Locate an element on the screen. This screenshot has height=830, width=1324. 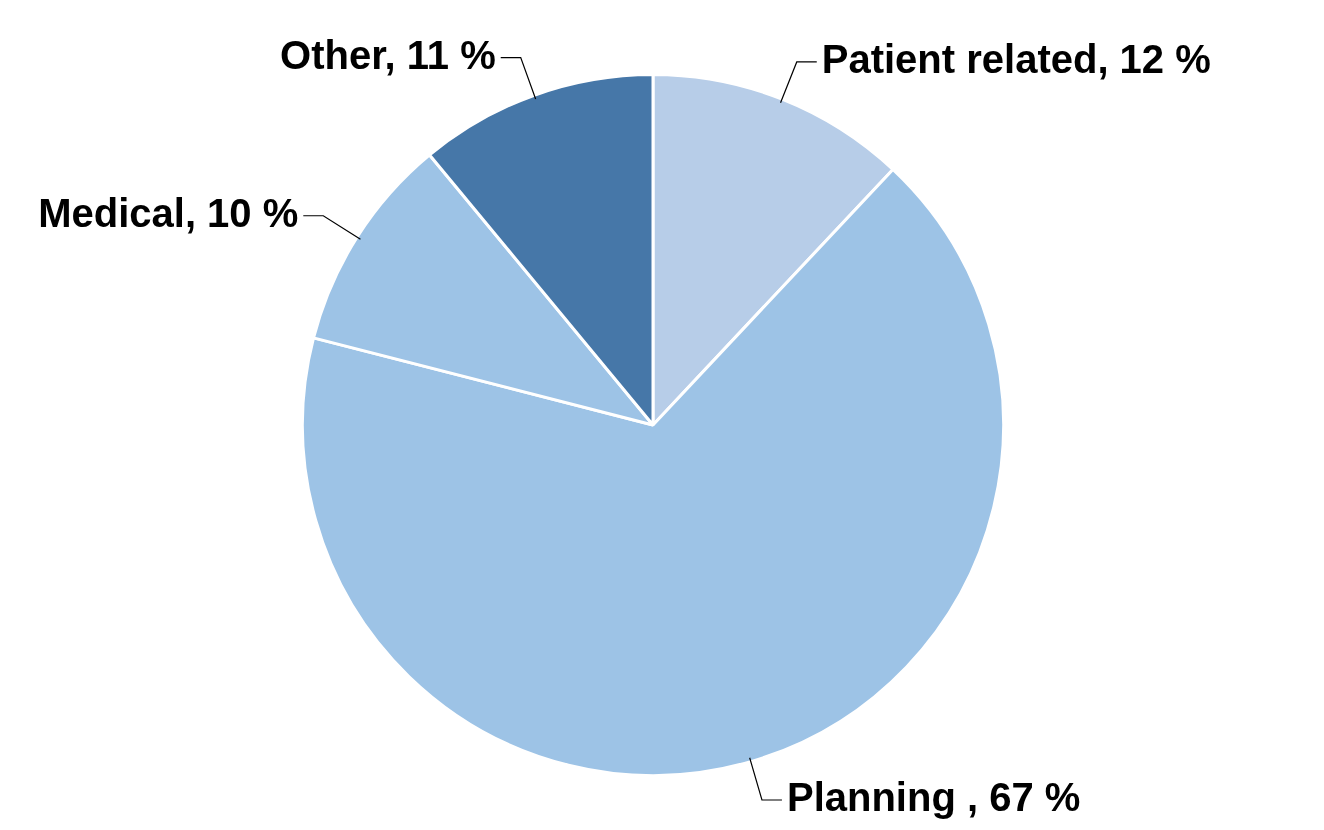
slice-label: Other, 11 % is located at coordinates (388, 54).